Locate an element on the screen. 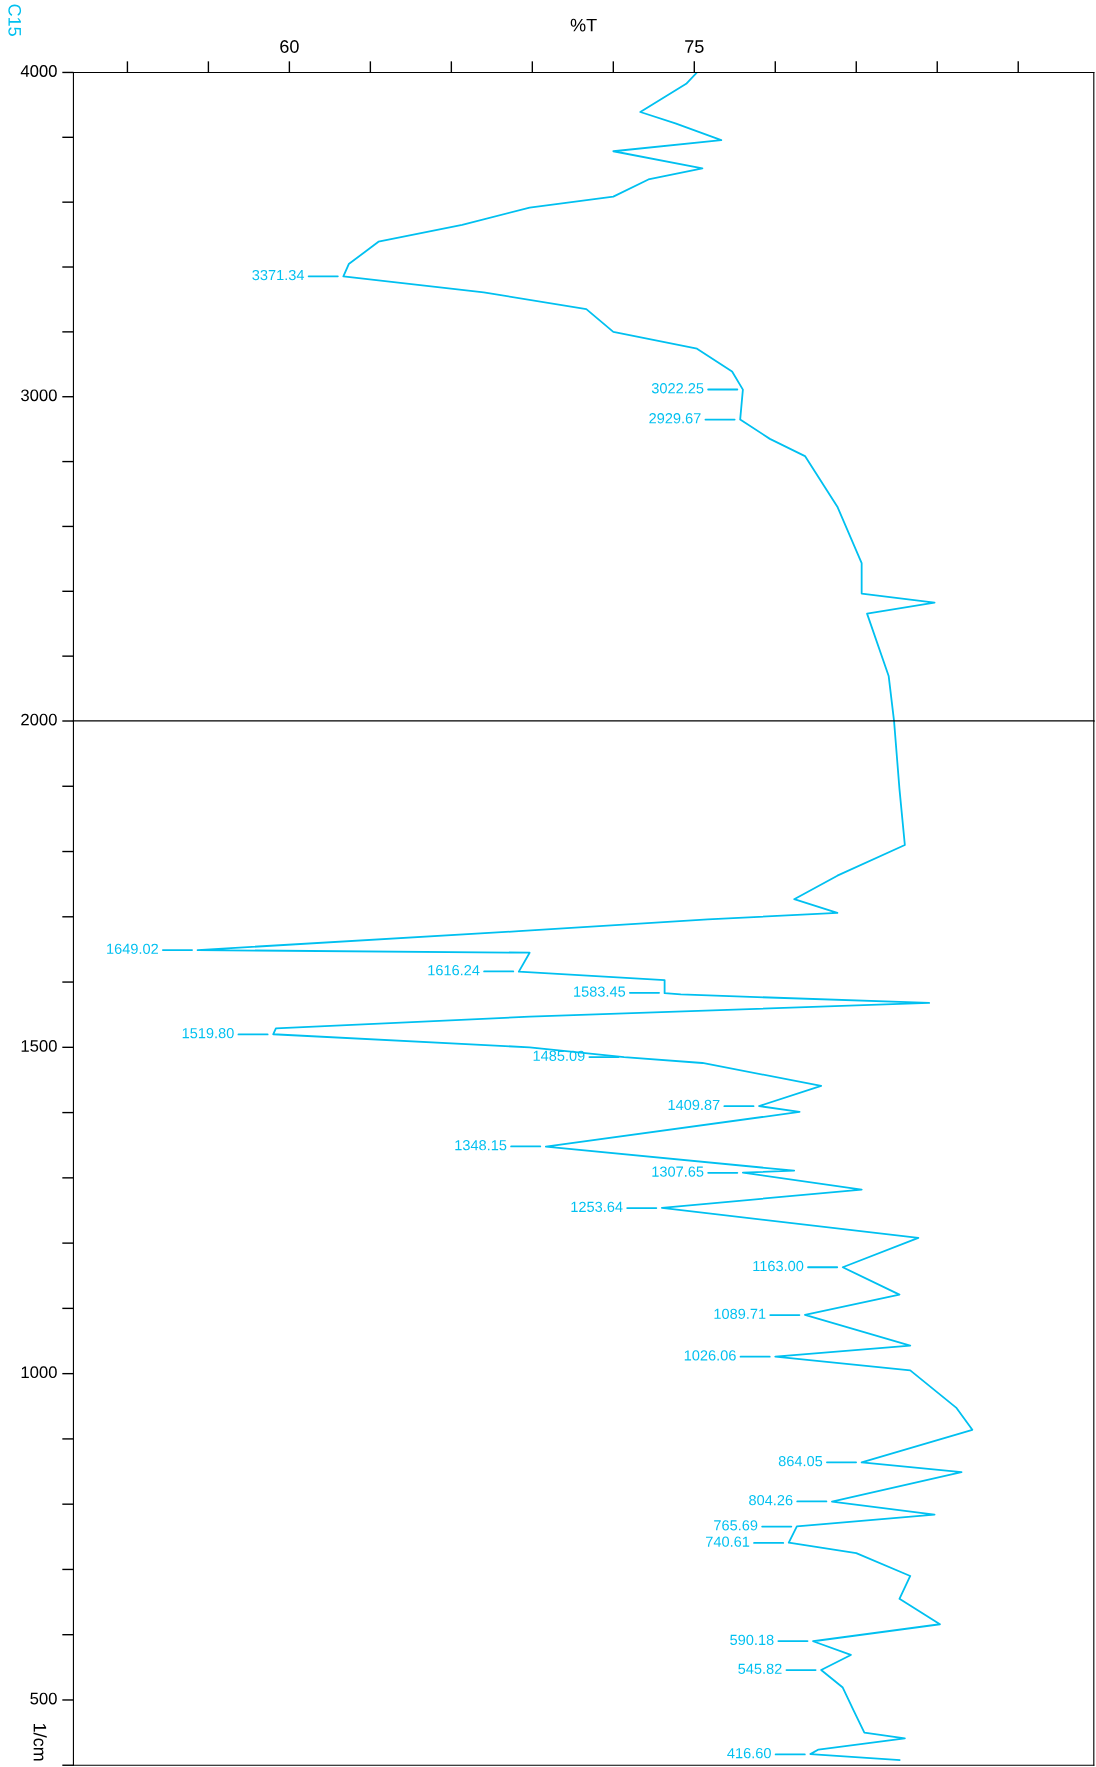 The width and height of the screenshot is (1096, 1767). x-tick-label: 60 is located at coordinates (289, 46).